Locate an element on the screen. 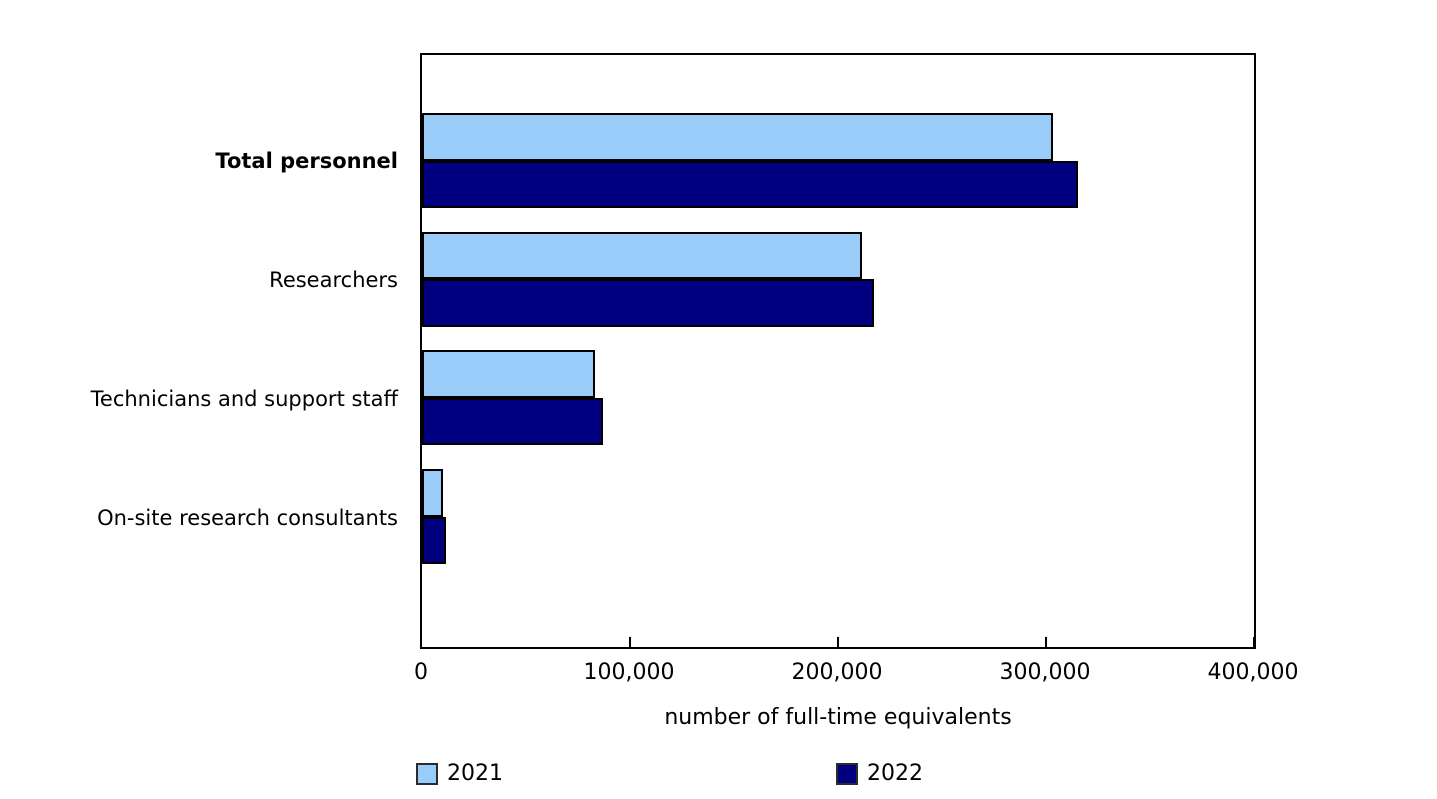 The image size is (1437, 799). x-tick-label-0: 0 is located at coordinates (421, 672).